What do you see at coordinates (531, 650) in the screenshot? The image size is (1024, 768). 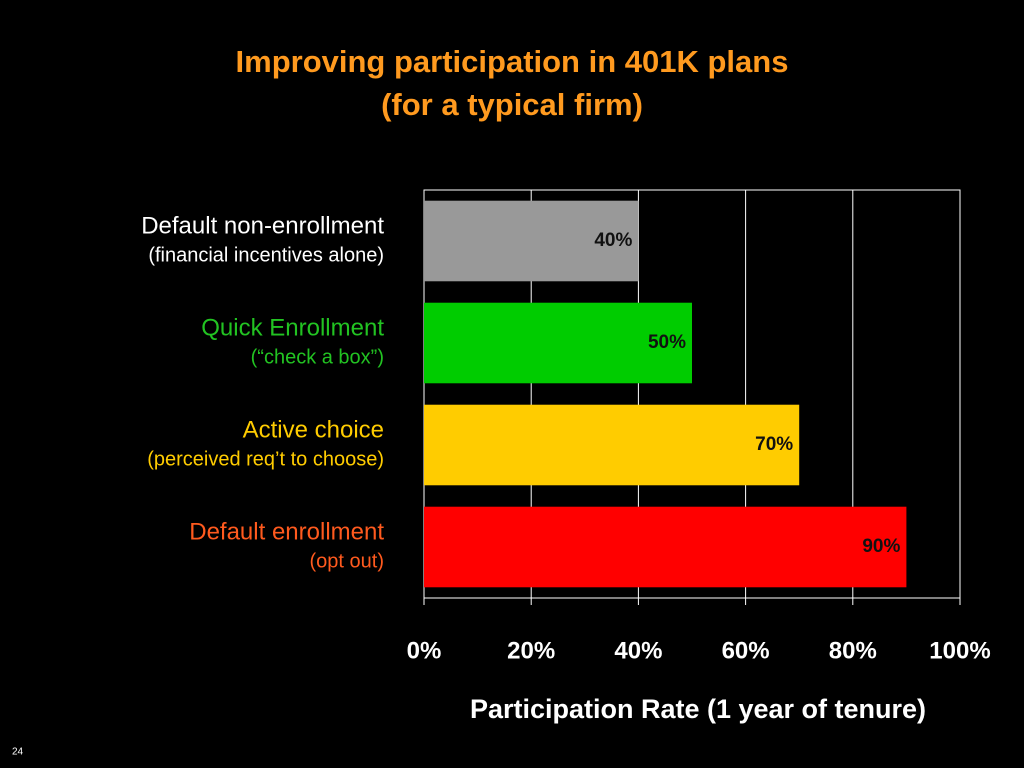 I see `x-tick-label: 20%` at bounding box center [531, 650].